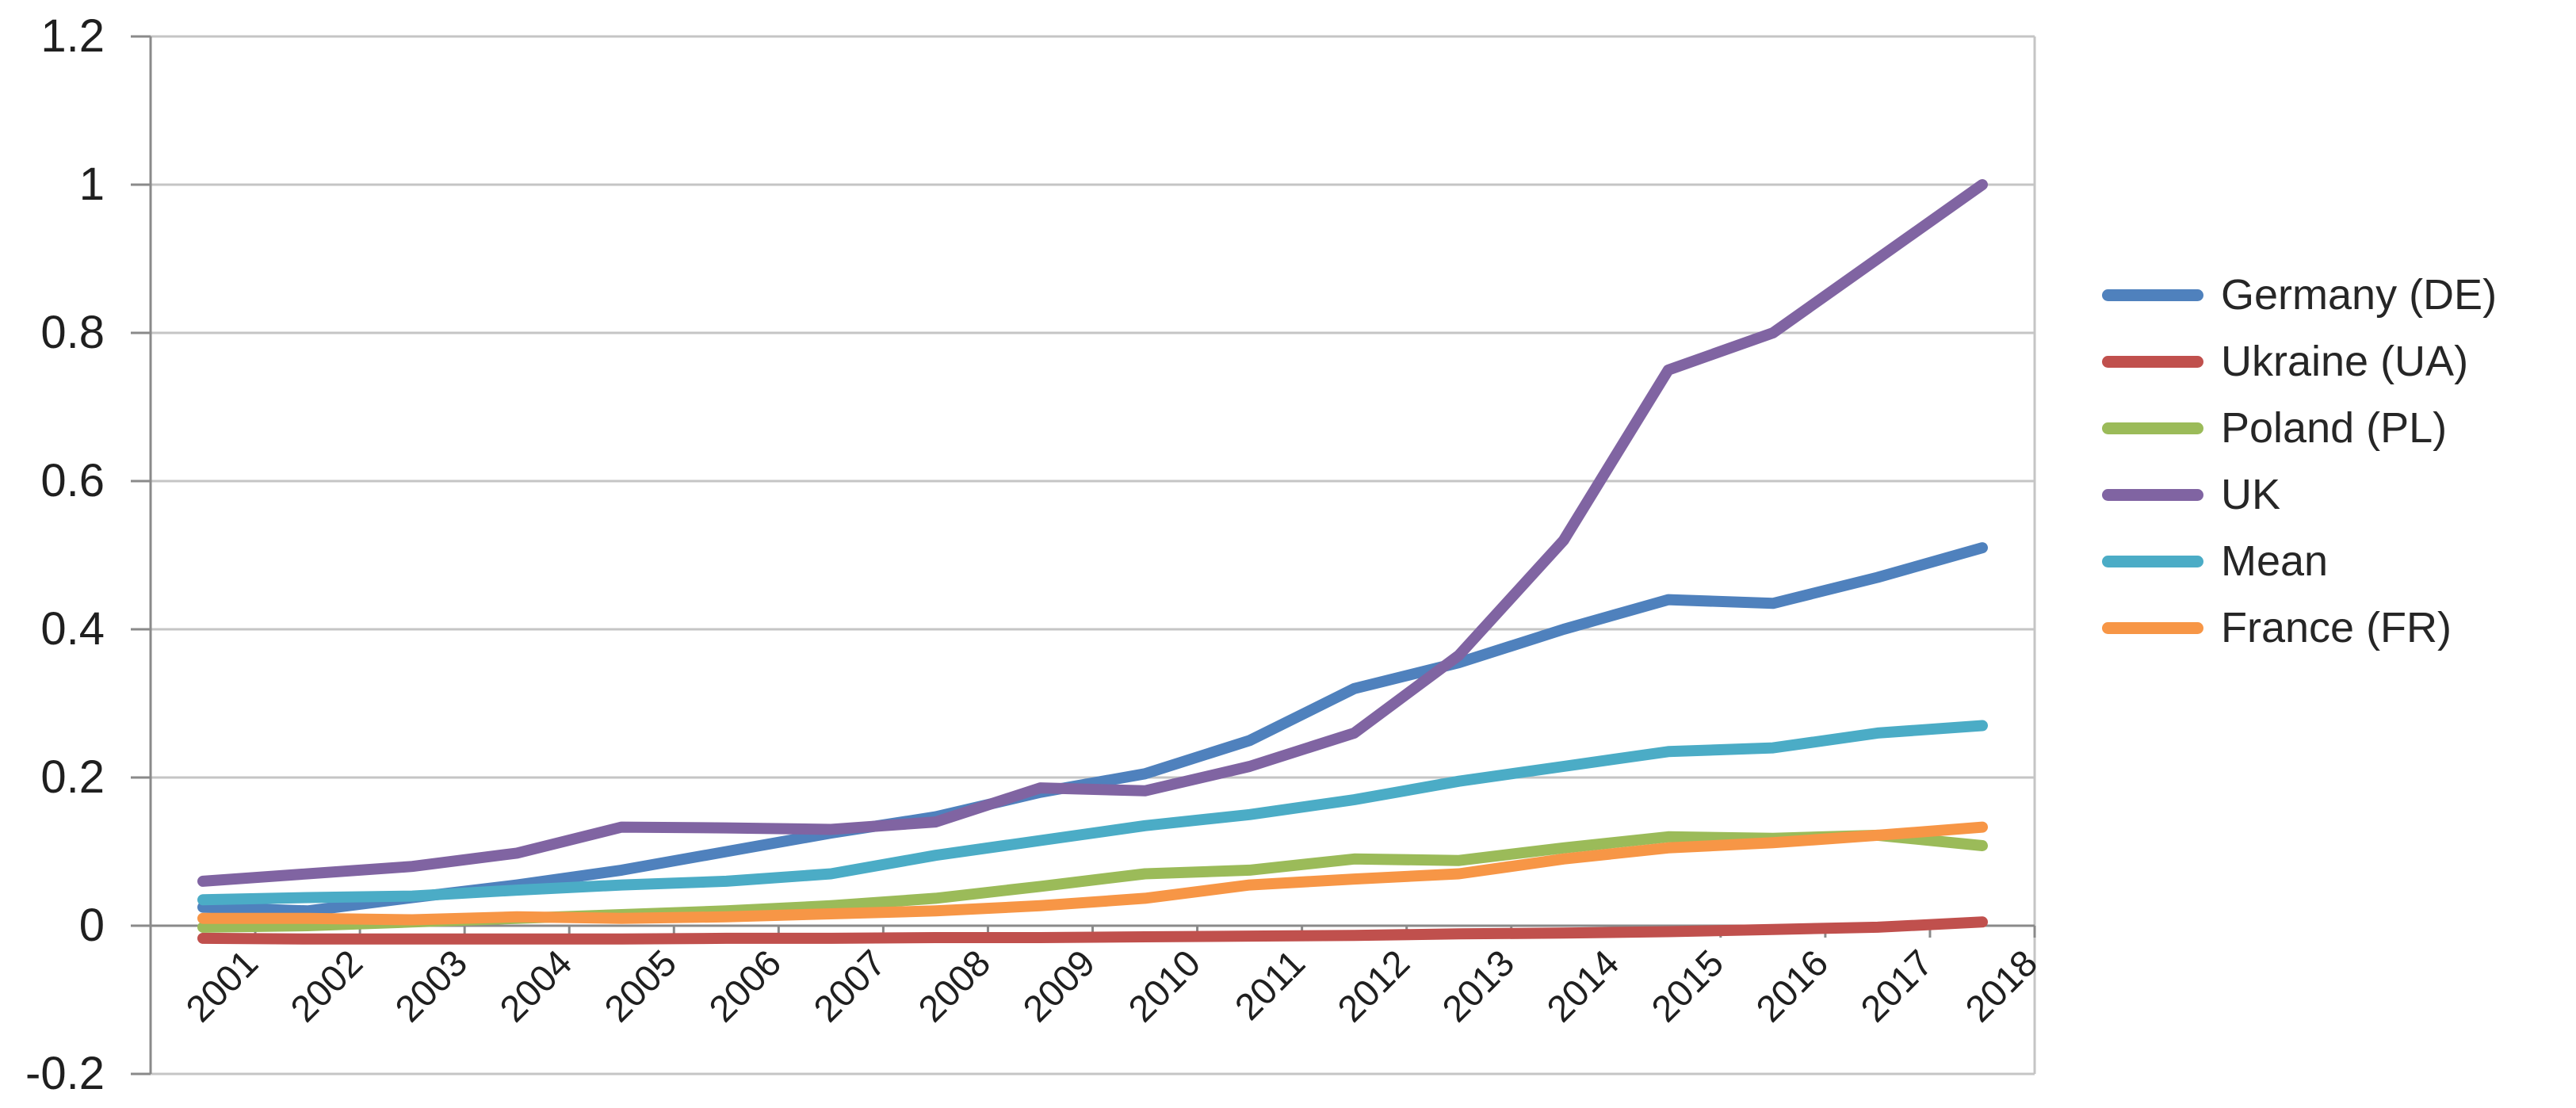  I want to click on legend-item-france-fr: France (FR), so click(2299, 627).